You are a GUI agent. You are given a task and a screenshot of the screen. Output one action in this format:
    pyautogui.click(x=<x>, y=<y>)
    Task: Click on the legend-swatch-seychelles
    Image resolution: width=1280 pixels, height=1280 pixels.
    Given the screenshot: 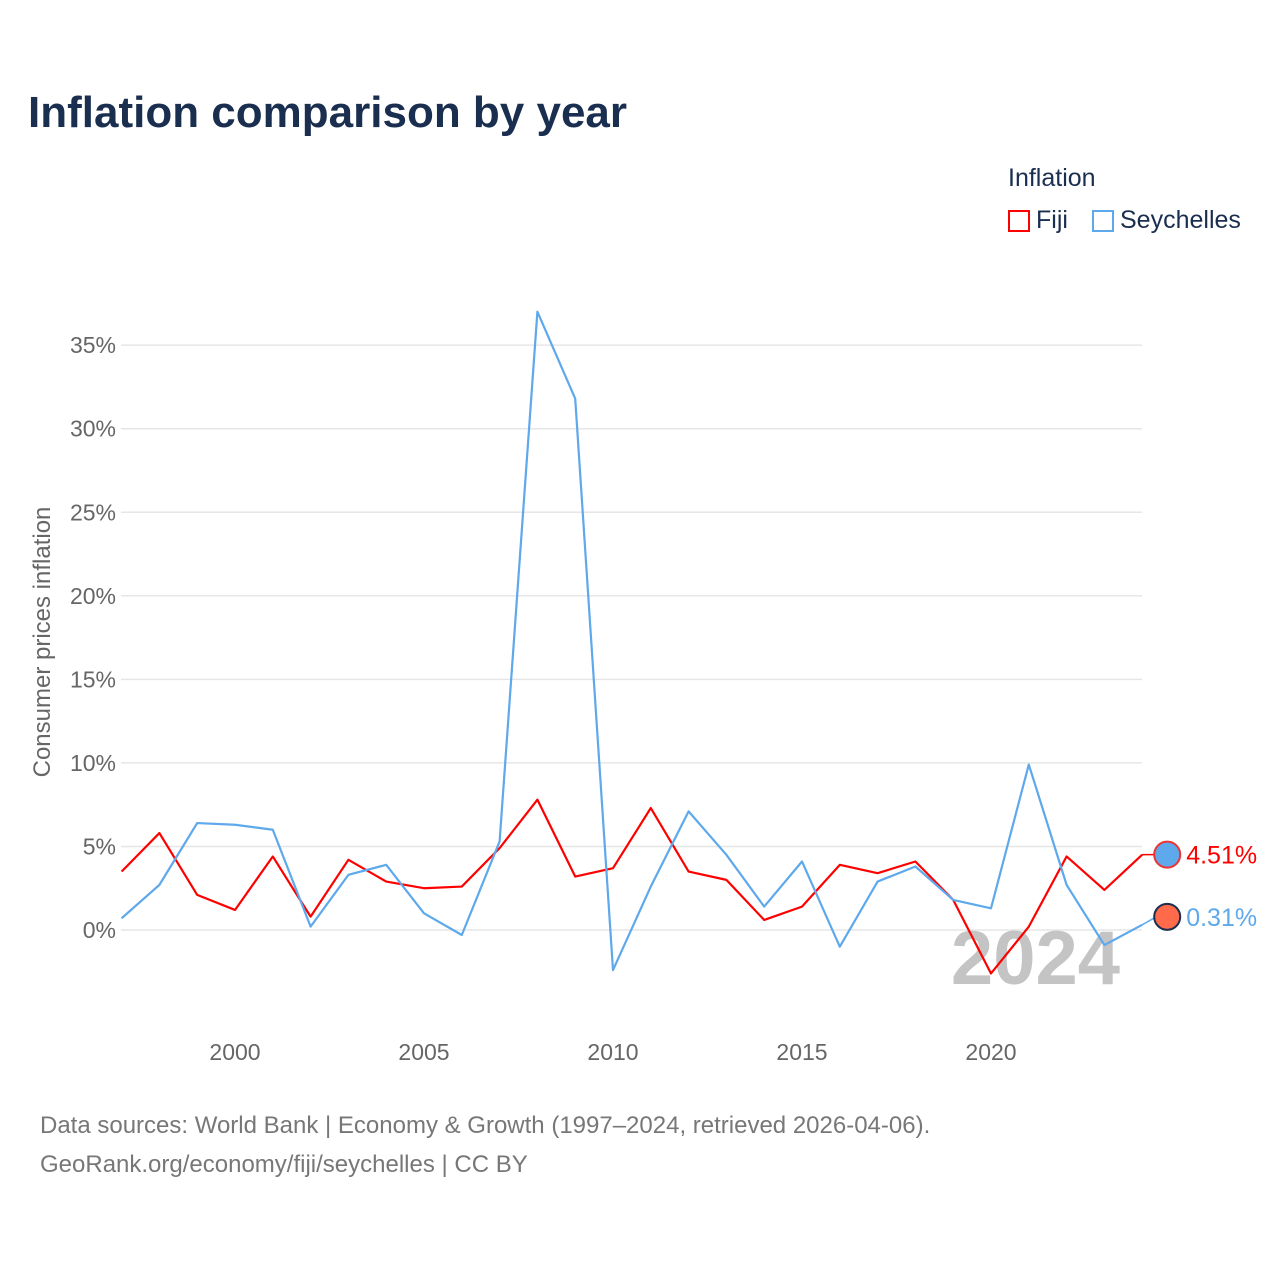 What is the action you would take?
    pyautogui.click(x=1103, y=220)
    